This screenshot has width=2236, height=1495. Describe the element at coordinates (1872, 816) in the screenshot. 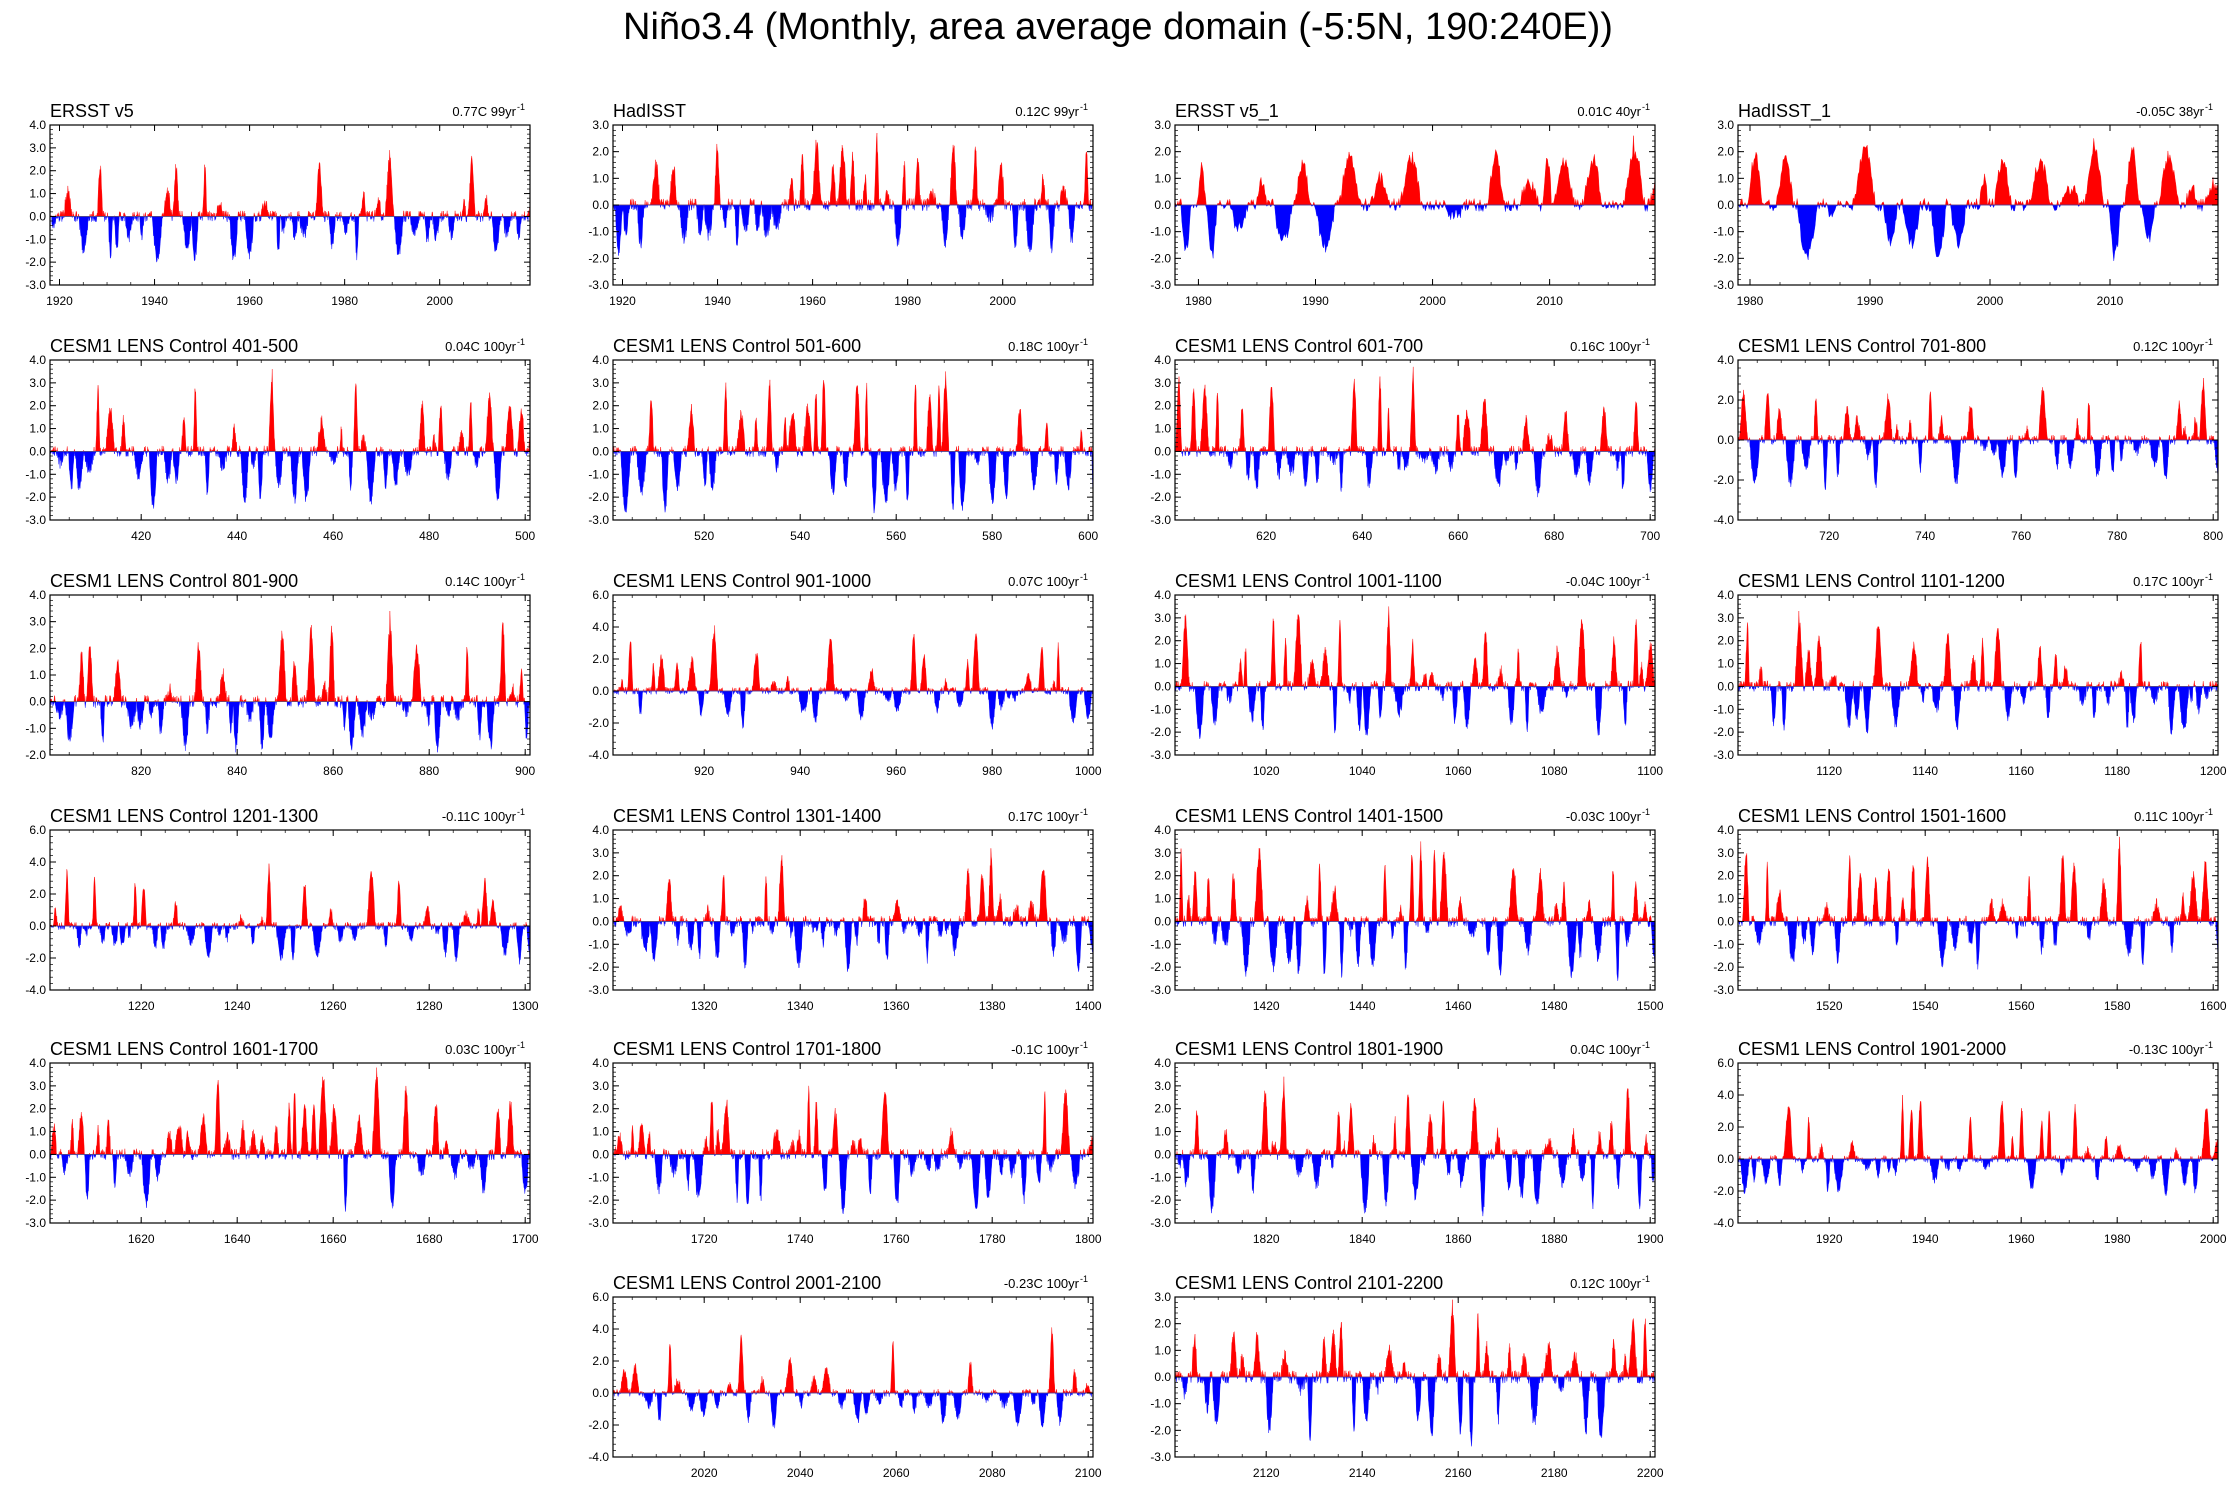

I see `panel-title: CESM1 LENS Control 1501-1600` at that location.